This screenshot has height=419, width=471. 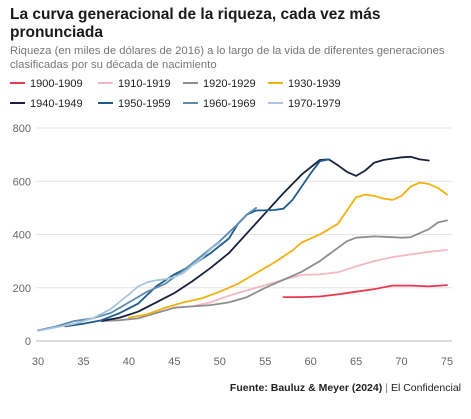 I want to click on y-tick-label: 600, so click(x=22, y=182).